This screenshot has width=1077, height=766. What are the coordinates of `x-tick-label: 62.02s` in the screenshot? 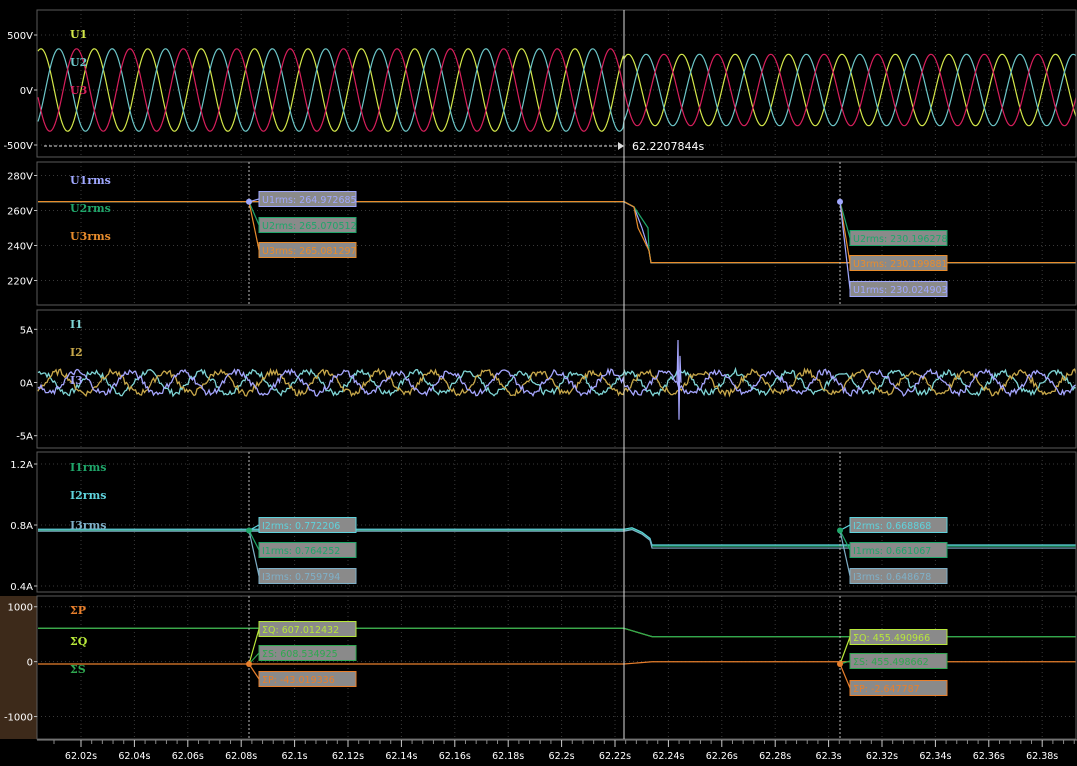 It's located at (81, 756).